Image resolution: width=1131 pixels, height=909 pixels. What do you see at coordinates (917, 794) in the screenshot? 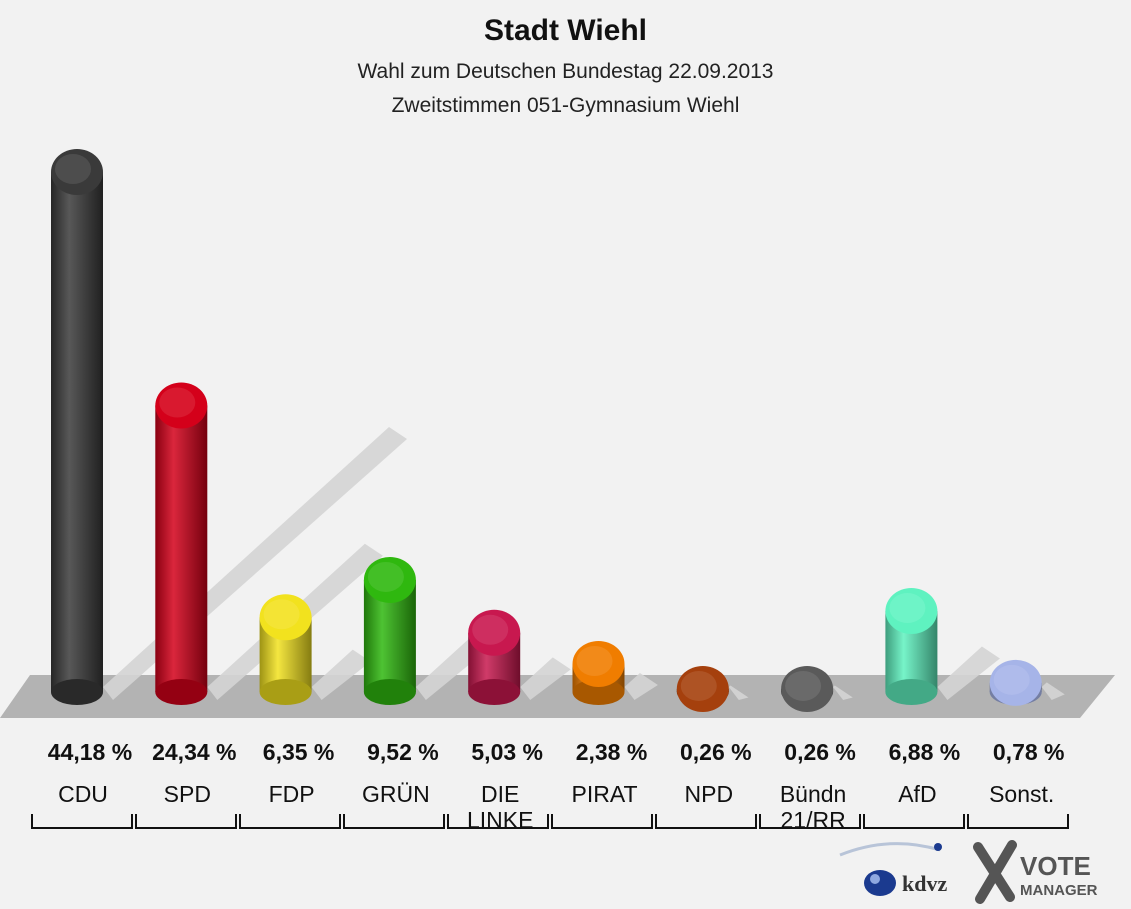
I see `category-label: AfD` at bounding box center [917, 794].